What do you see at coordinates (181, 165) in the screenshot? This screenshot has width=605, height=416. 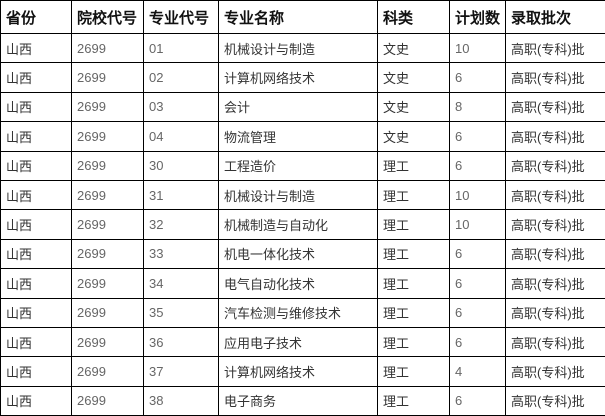 I see `cell-major-code: 30` at bounding box center [181, 165].